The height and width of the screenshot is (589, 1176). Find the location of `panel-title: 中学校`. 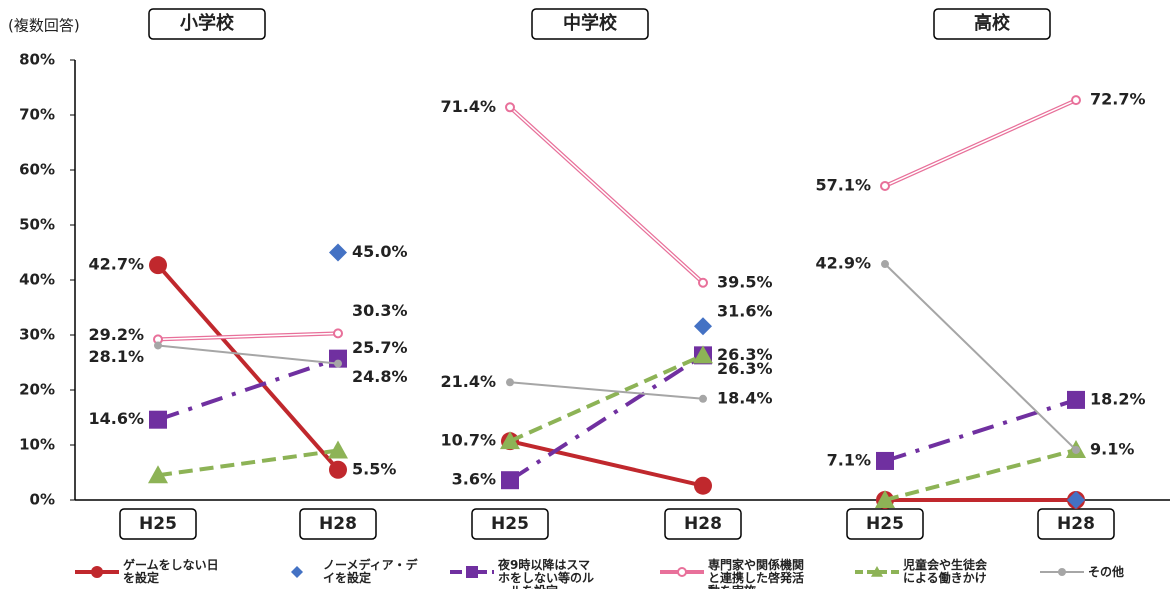

panel-title: 中学校 is located at coordinates (590, 23).